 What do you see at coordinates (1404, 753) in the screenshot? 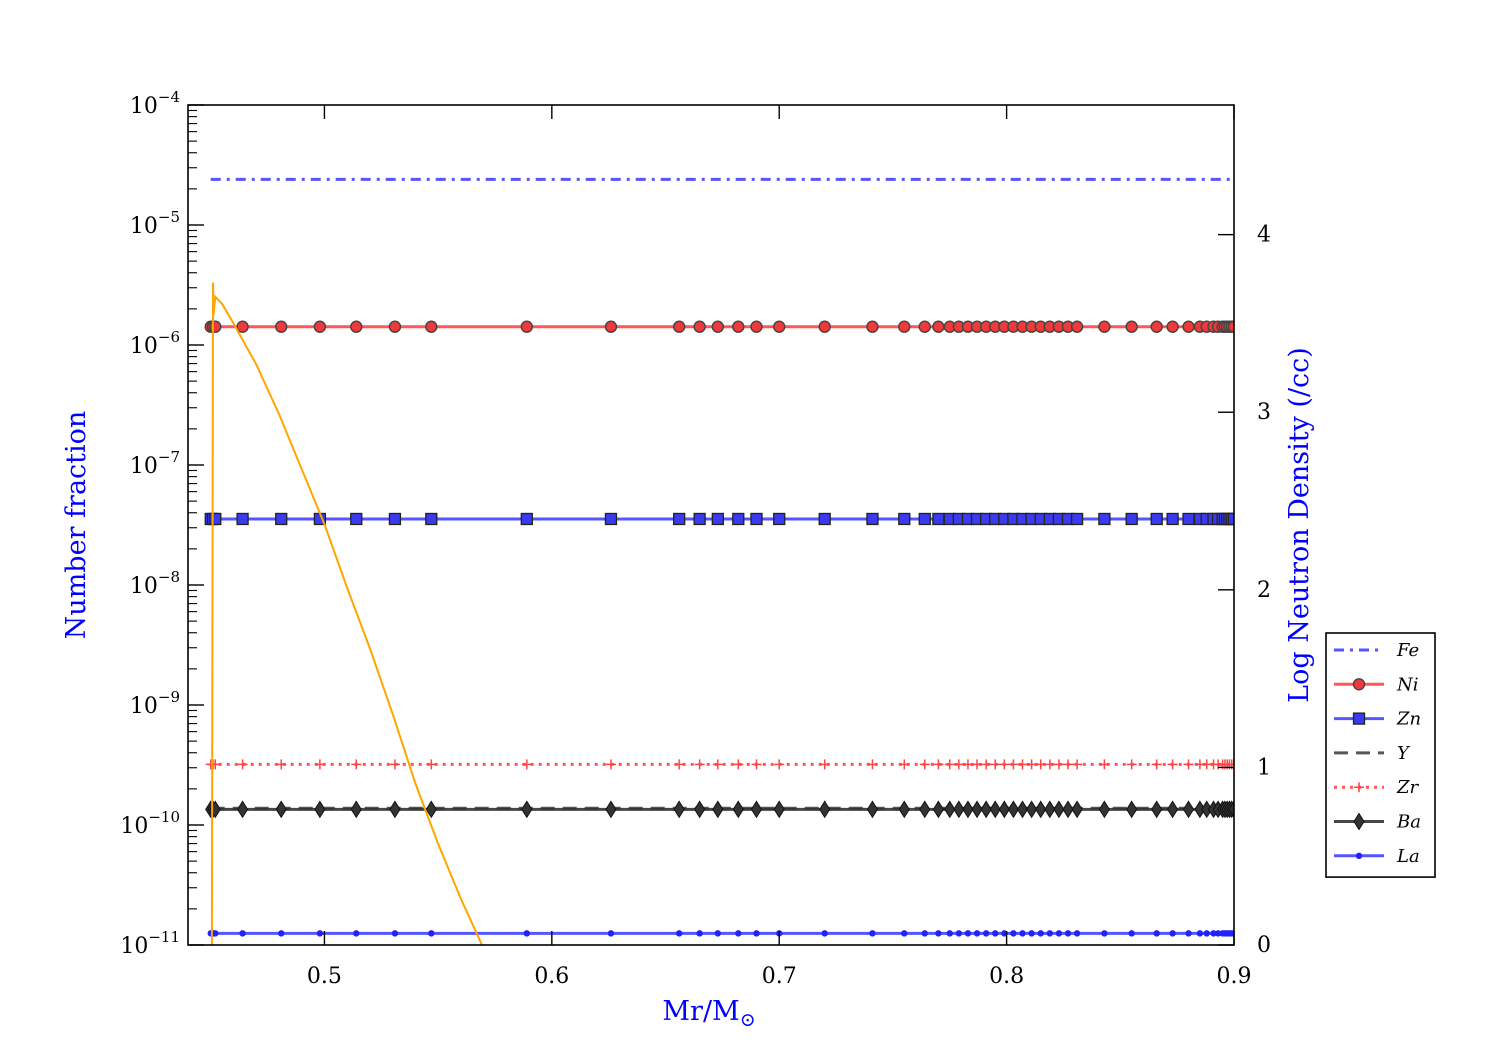
I see `legend-label: Y` at bounding box center [1404, 753].